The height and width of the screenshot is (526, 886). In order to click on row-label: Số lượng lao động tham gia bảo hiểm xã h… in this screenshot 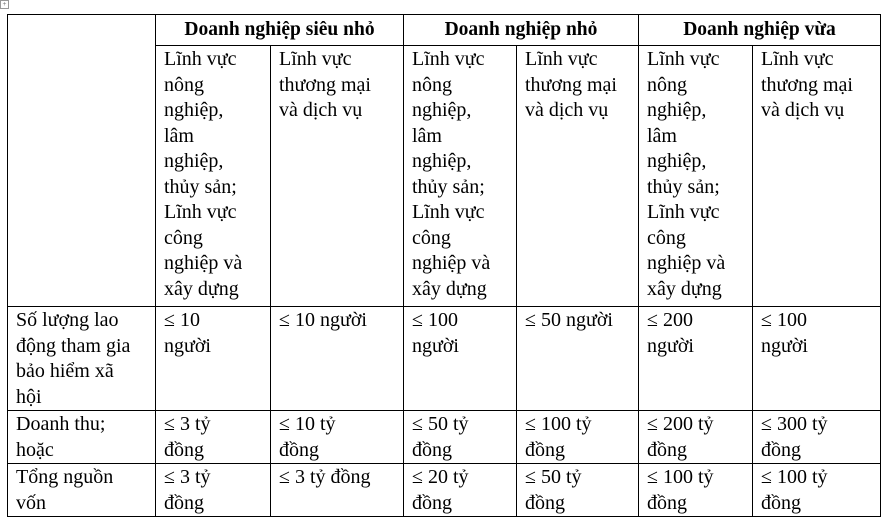, I will do `click(81, 358)`.